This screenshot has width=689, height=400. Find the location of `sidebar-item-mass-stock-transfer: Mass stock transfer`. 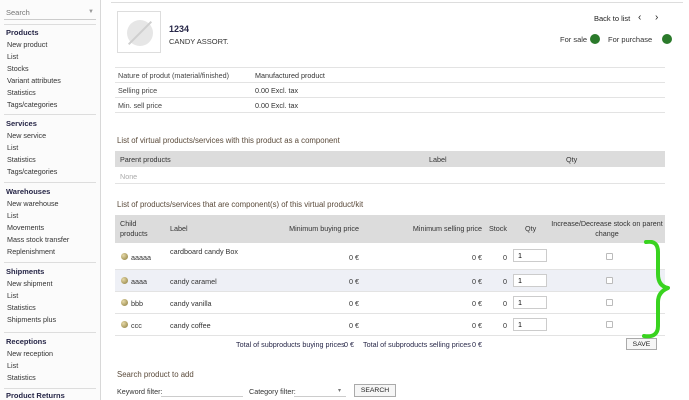

sidebar-item-mass-stock-transfer: Mass stock transfer is located at coordinates (38, 239).